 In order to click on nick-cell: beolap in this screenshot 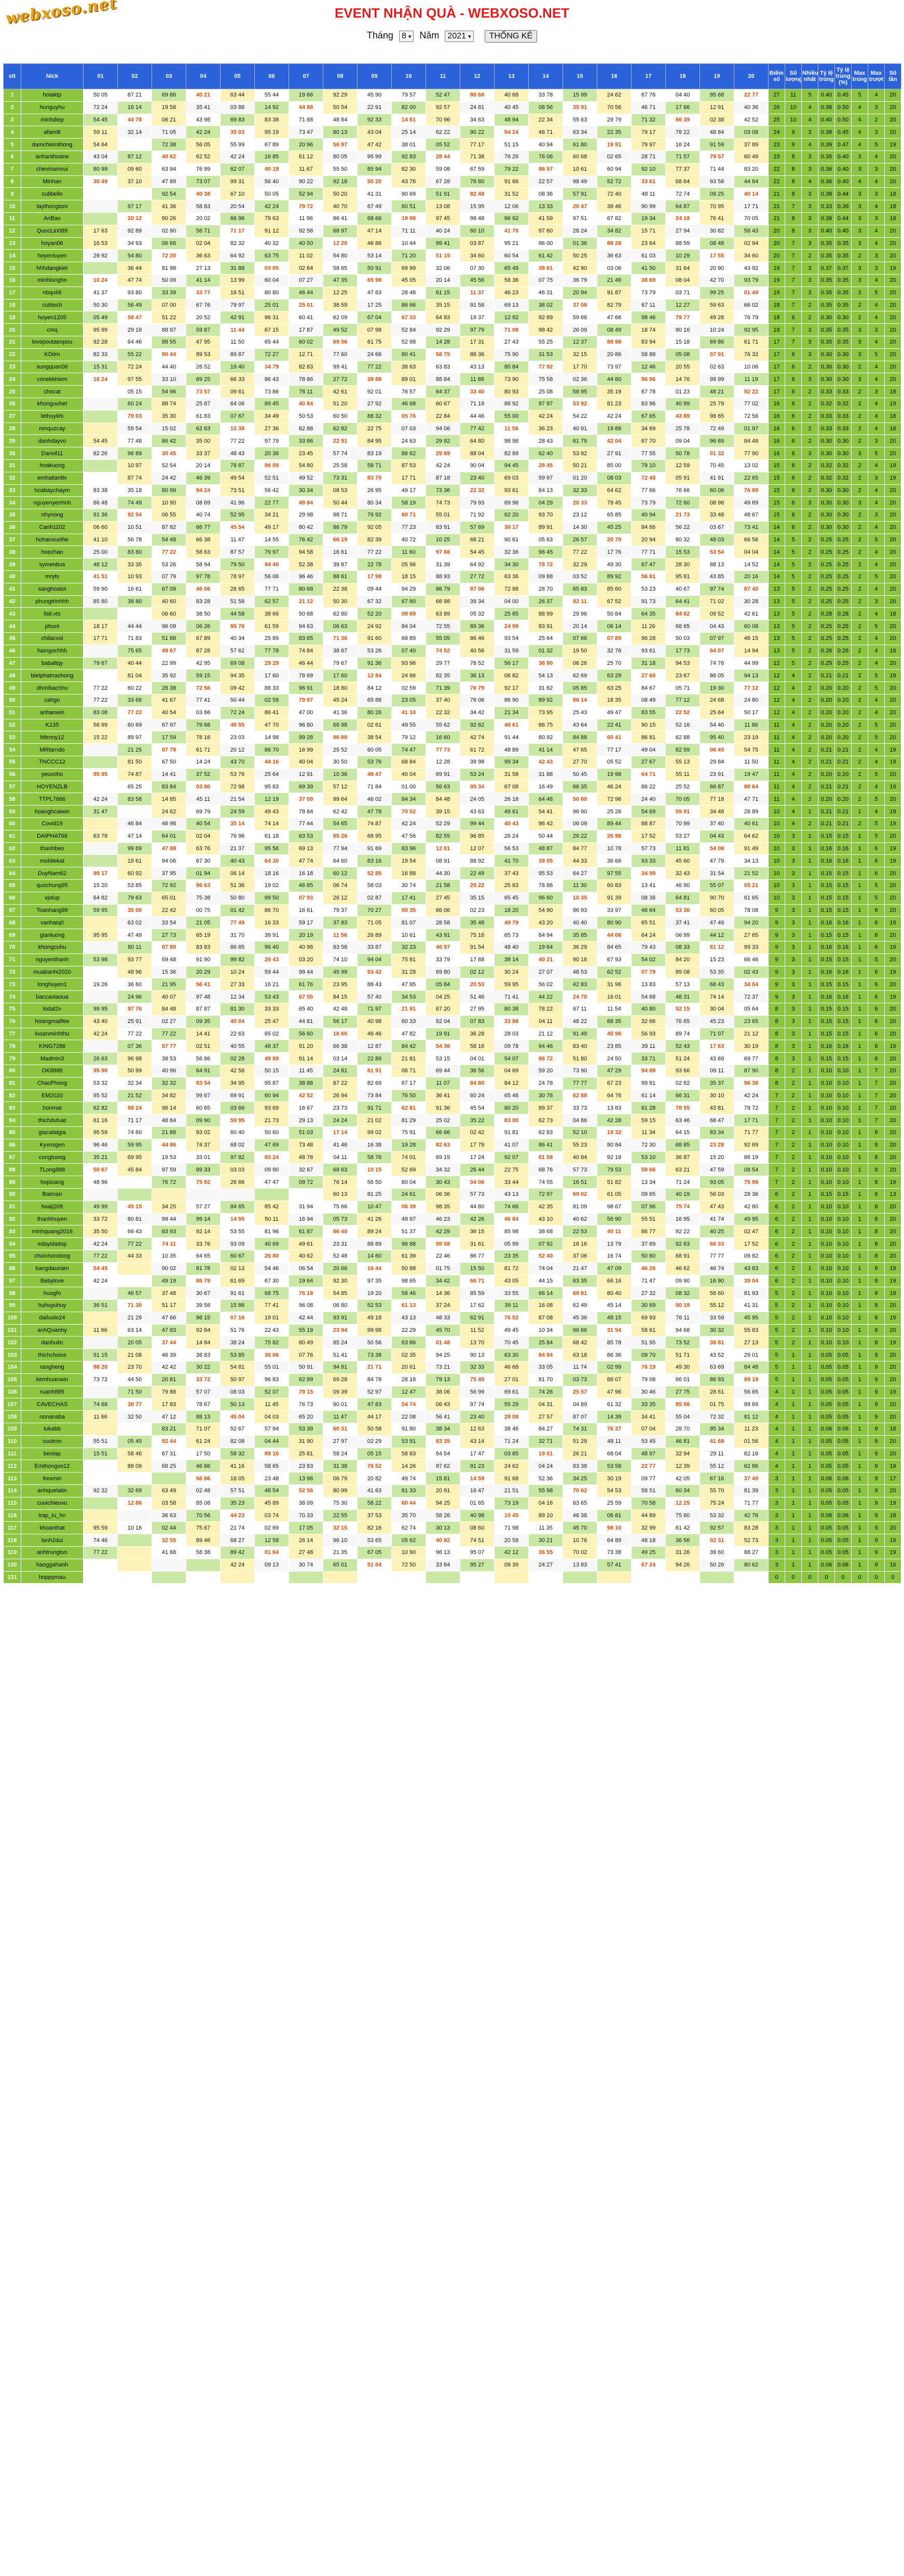, I will do `click(53, 1454)`.